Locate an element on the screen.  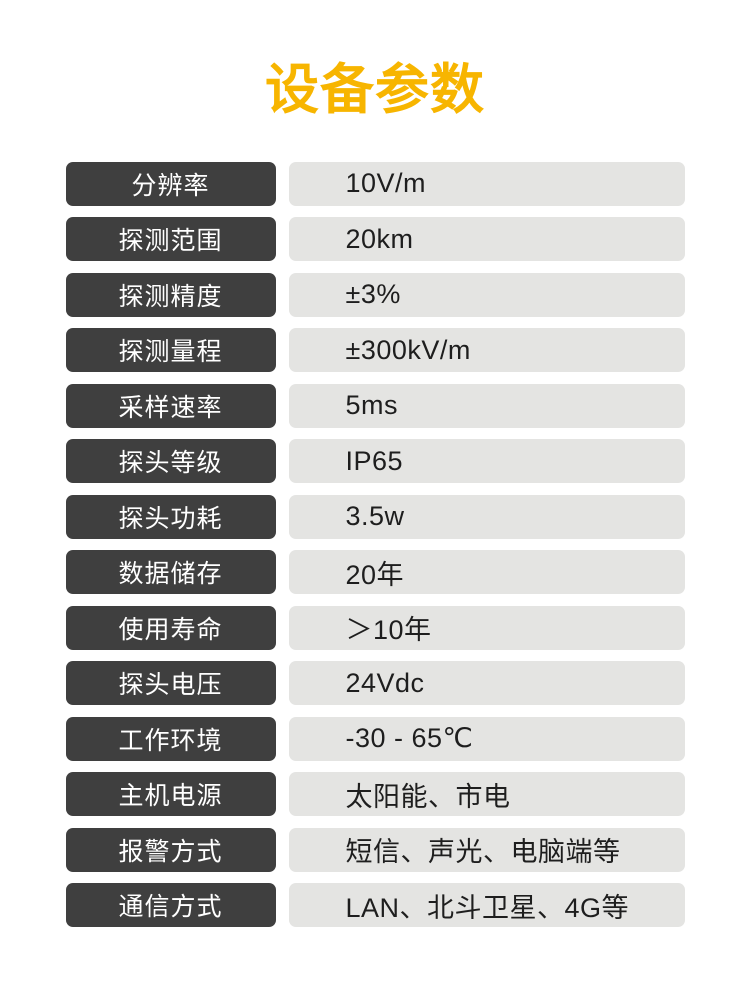
spec-row: 主机电源 太阳能、市电 is located at coordinates (375, 794).